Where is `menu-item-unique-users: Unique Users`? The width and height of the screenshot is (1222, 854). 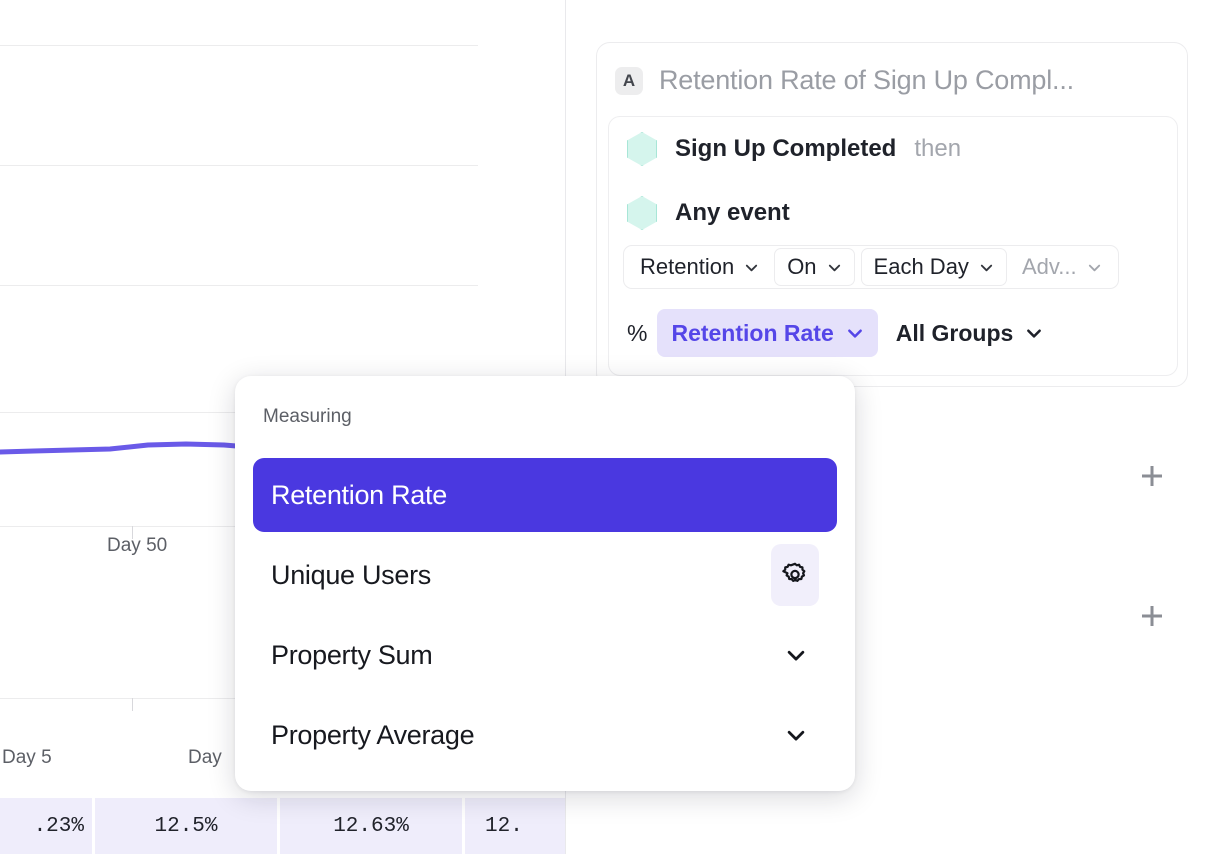
menu-item-unique-users: Unique Users is located at coordinates (545, 575).